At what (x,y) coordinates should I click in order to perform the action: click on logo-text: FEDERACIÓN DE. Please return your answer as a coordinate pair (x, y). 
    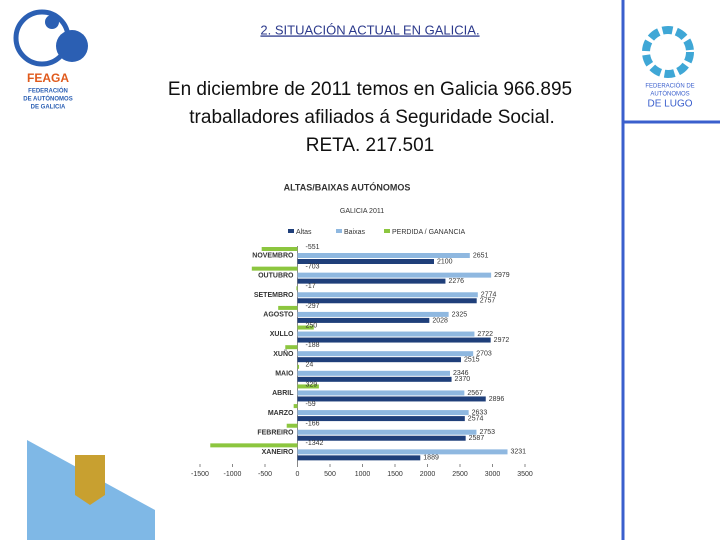
    Looking at the image, I should click on (669, 86).